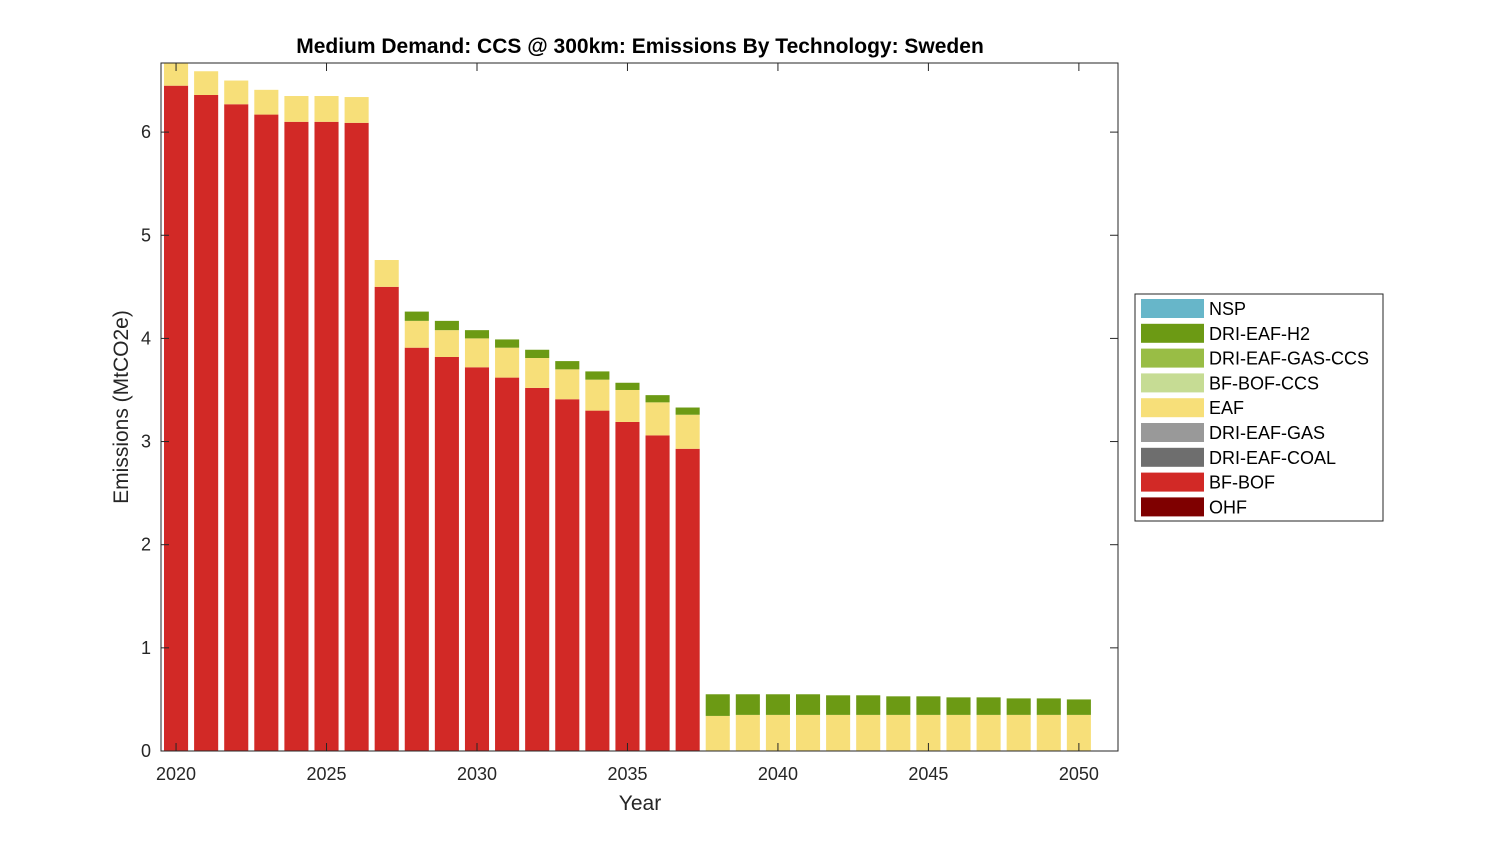  What do you see at coordinates (146, 648) in the screenshot?
I see `y-tick-label: 1` at bounding box center [146, 648].